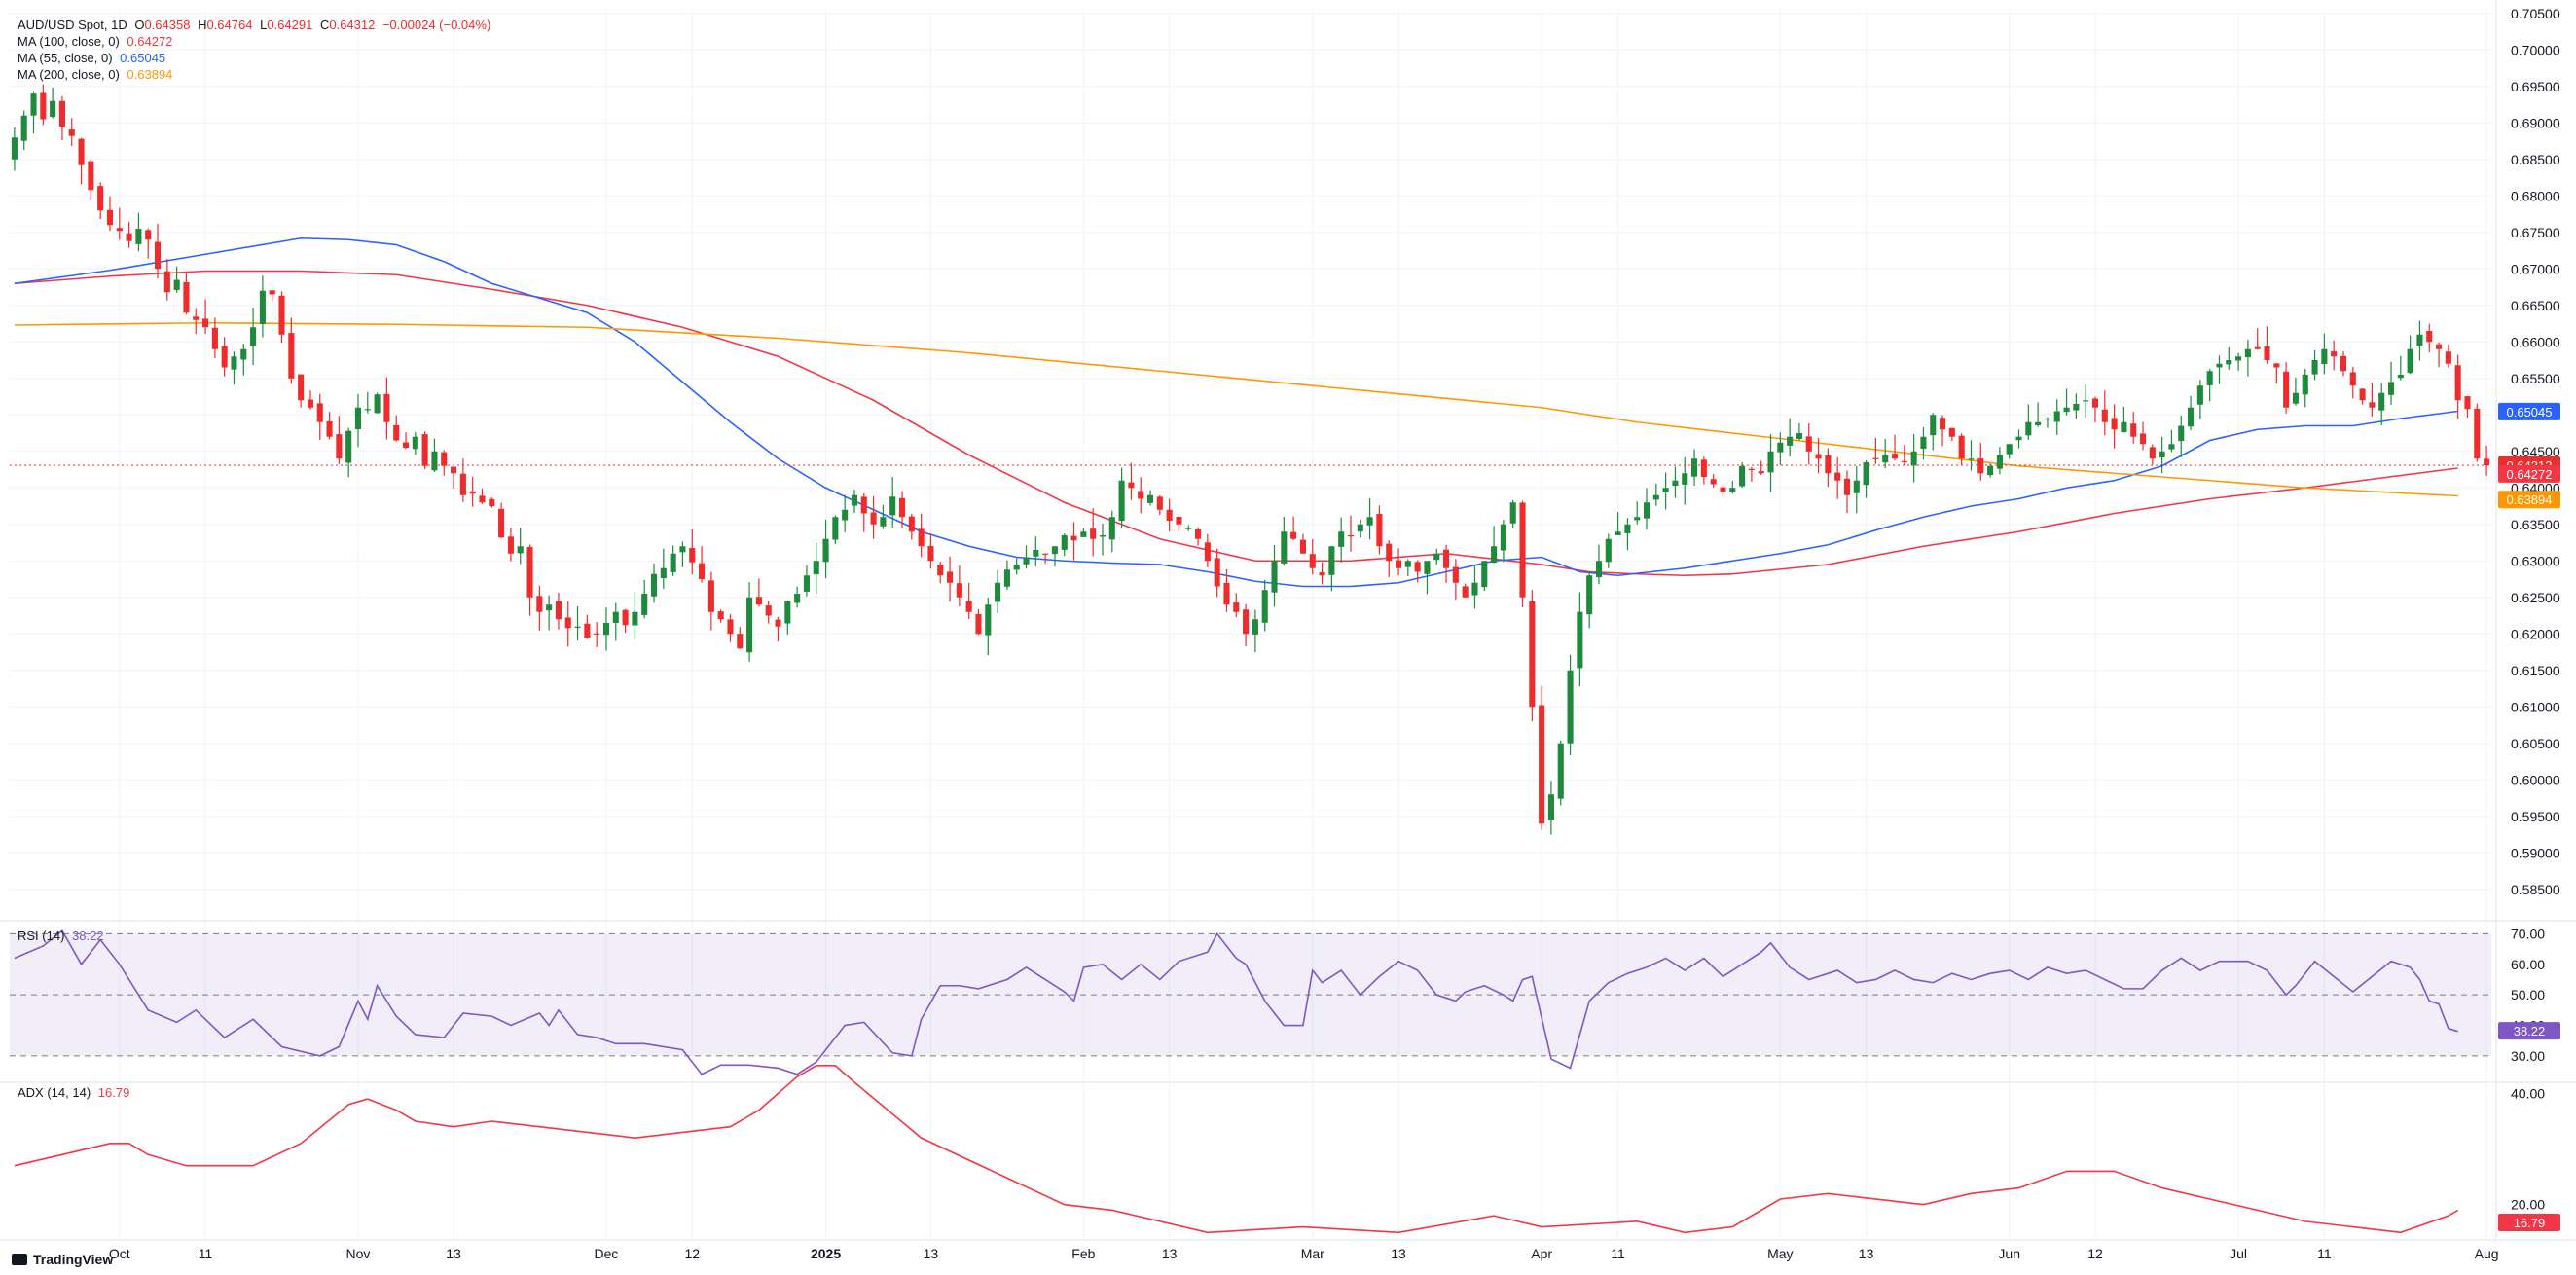 The image size is (2576, 1275). I want to click on time-tick-label: 11, so click(206, 1253).